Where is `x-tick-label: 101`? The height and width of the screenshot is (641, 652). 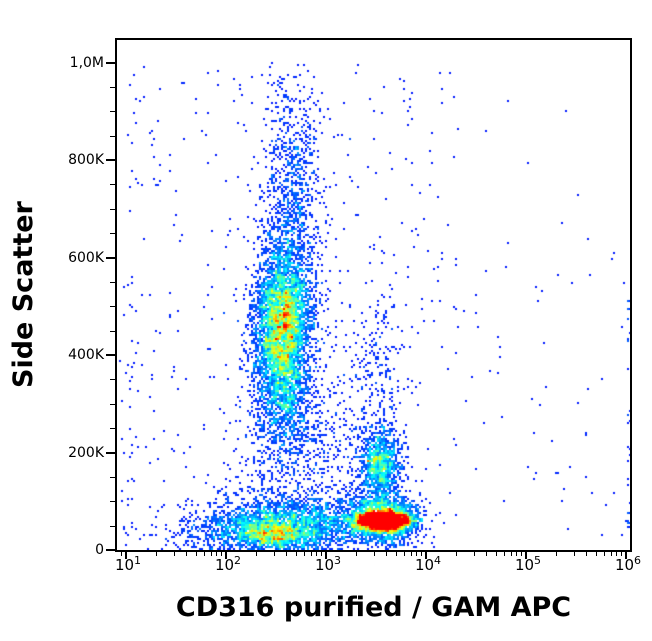
x-tick-label: 101 is located at coordinates (128, 564).